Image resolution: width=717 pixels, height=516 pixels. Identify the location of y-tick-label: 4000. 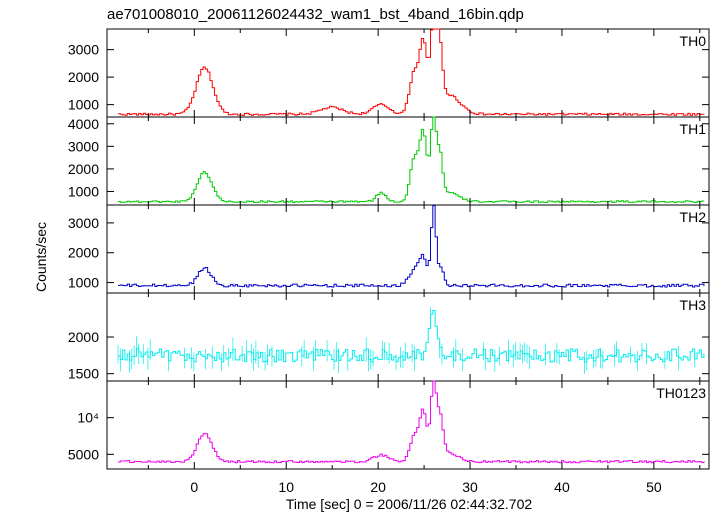
(83, 124).